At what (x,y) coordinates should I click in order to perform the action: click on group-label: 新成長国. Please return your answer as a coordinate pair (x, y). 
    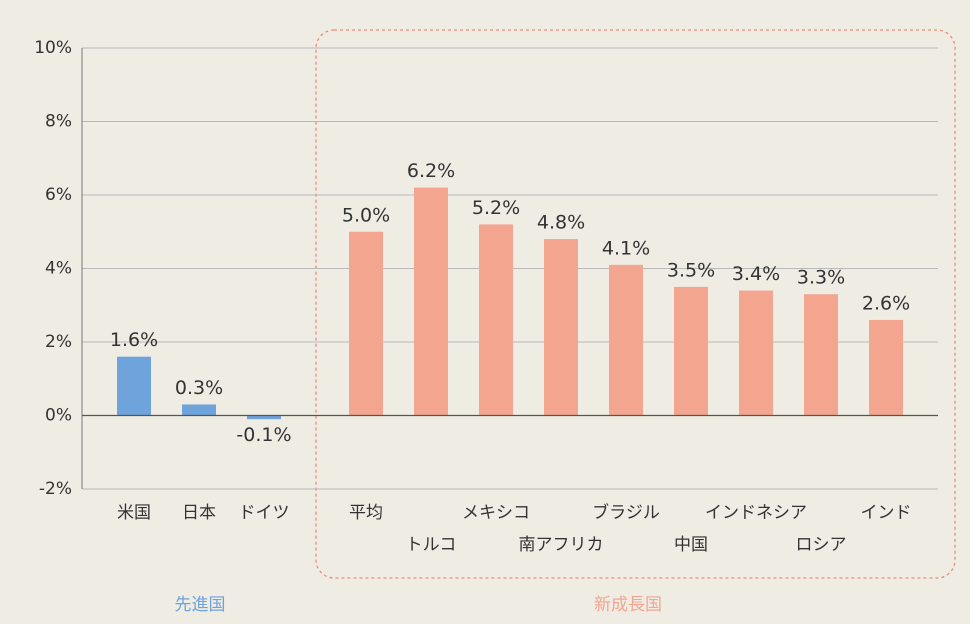
    Looking at the image, I should click on (628, 605).